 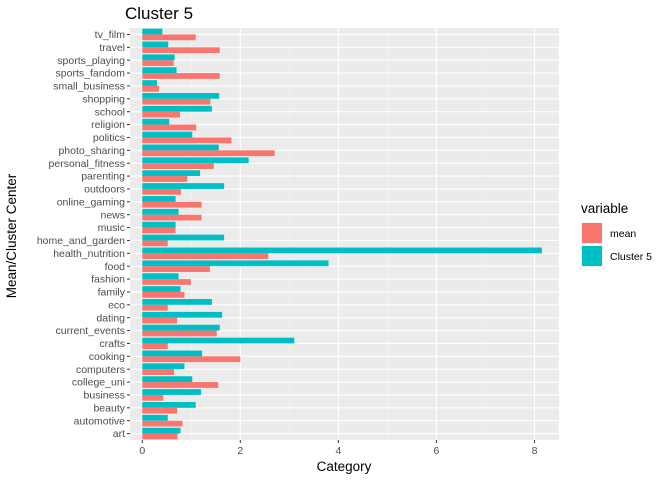 What do you see at coordinates (180, 147) in the screenshot?
I see `bar-photo_sharing-cluster` at bounding box center [180, 147].